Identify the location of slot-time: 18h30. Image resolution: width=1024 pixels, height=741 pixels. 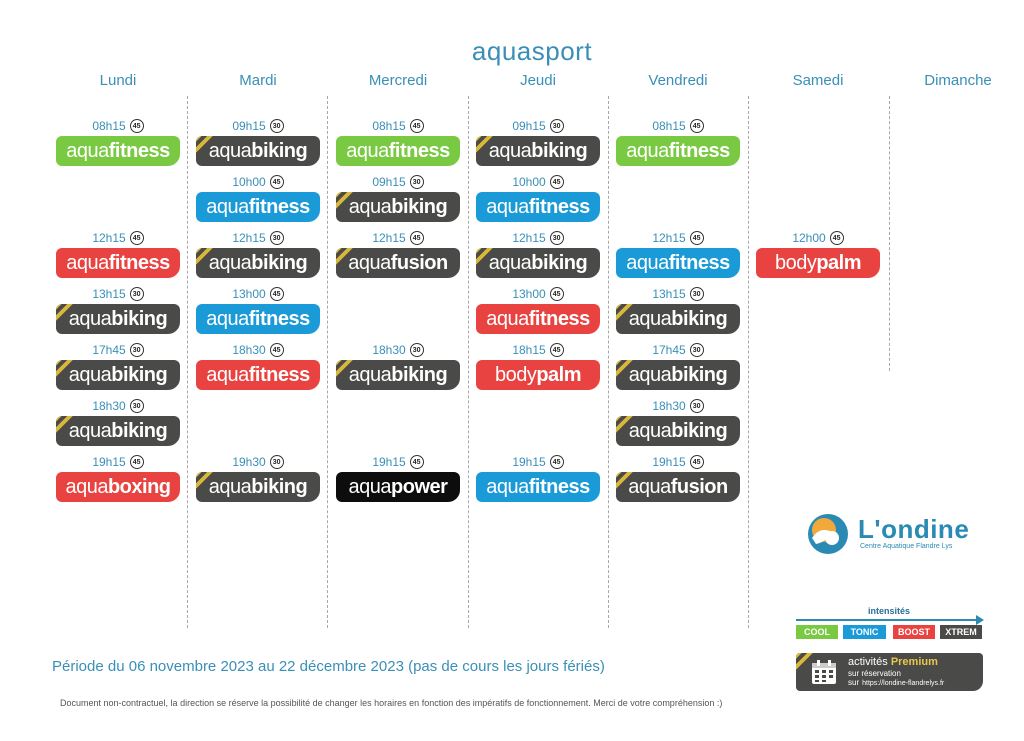
(389, 350).